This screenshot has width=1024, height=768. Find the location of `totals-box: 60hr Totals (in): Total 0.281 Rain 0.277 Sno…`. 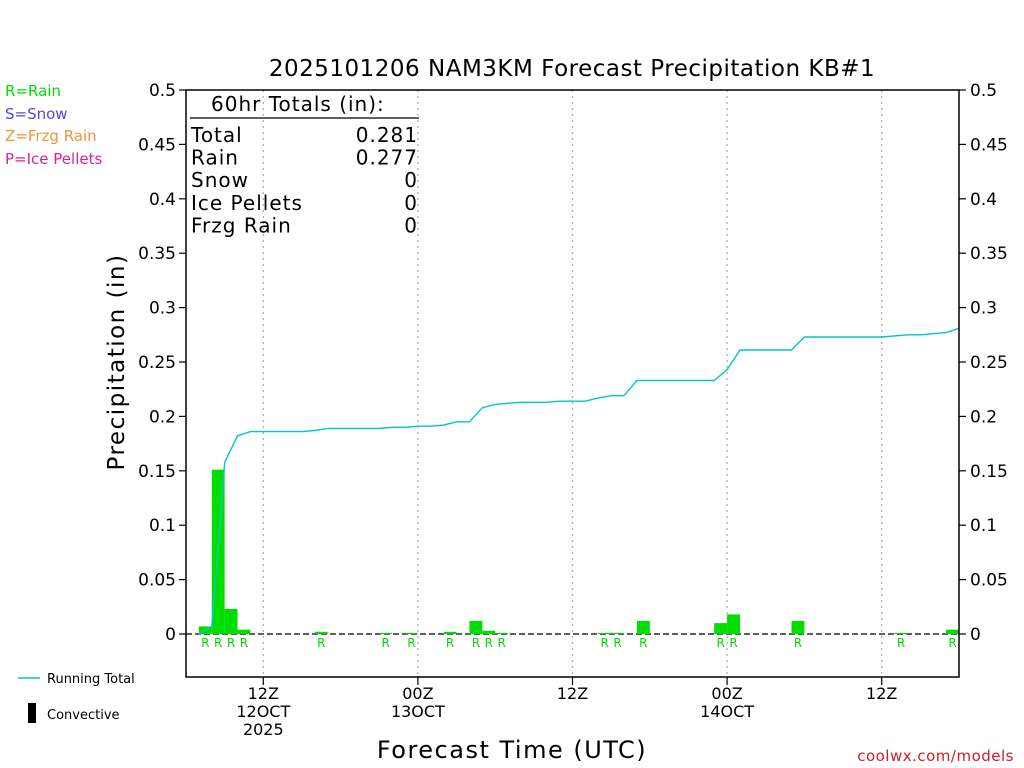

totals-box: 60hr Totals (in): Total 0.281 Rain 0.277 Sno… is located at coordinates (304, 164).